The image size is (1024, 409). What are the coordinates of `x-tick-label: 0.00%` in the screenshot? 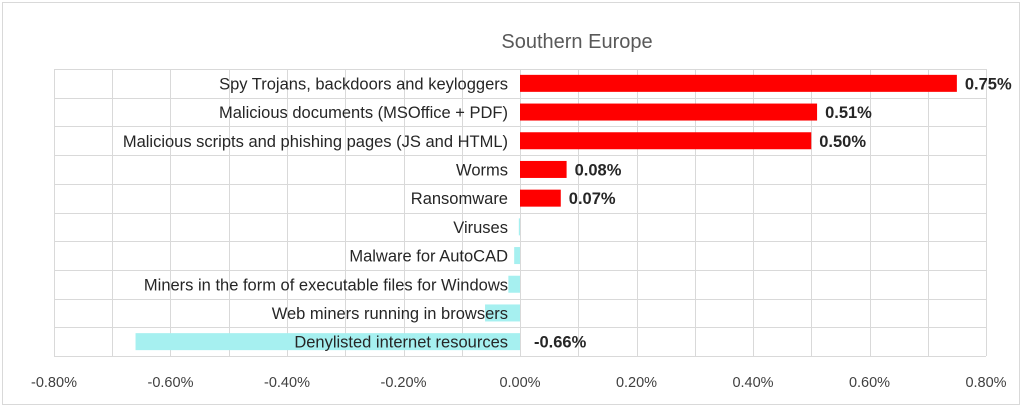 It's located at (519, 383).